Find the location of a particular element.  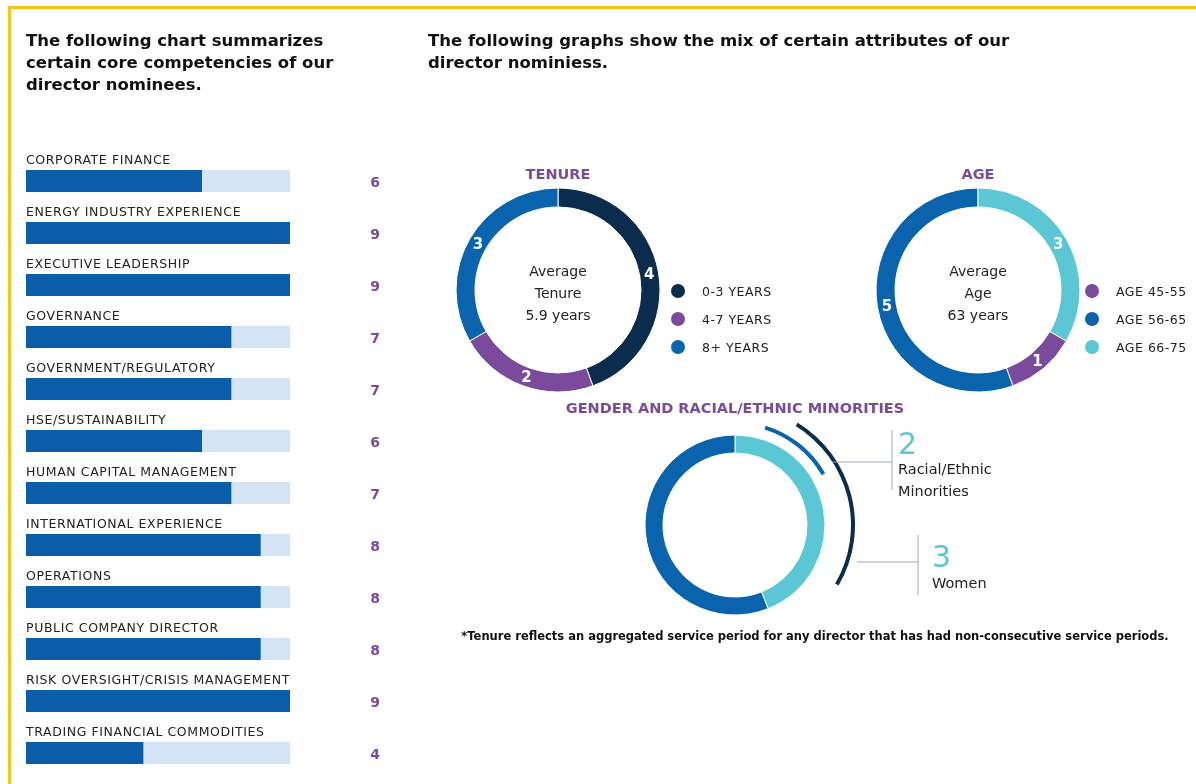

category-label: PUBLIC COMPANY DIRECTOR is located at coordinates (122, 627).